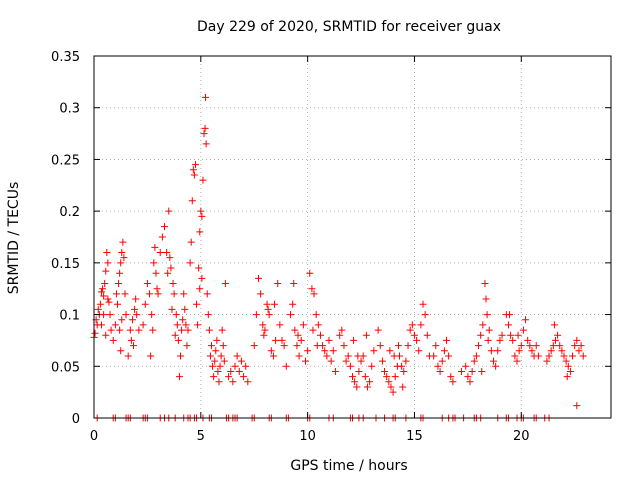  I want to click on x-tick-label: 0, so click(94, 436).